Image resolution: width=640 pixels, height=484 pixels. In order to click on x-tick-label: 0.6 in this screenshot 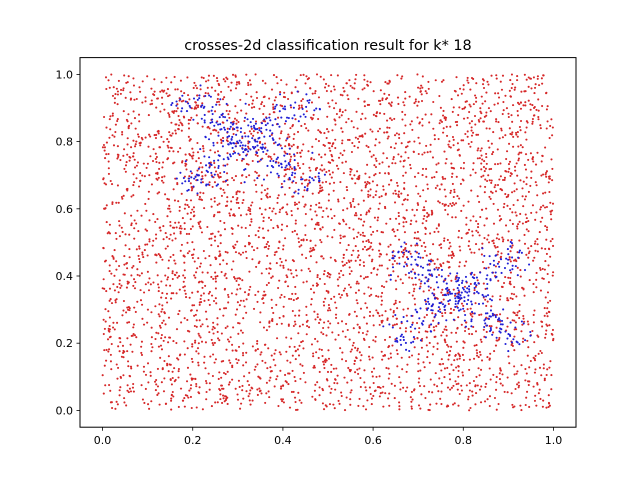, I will do `click(373, 440)`.